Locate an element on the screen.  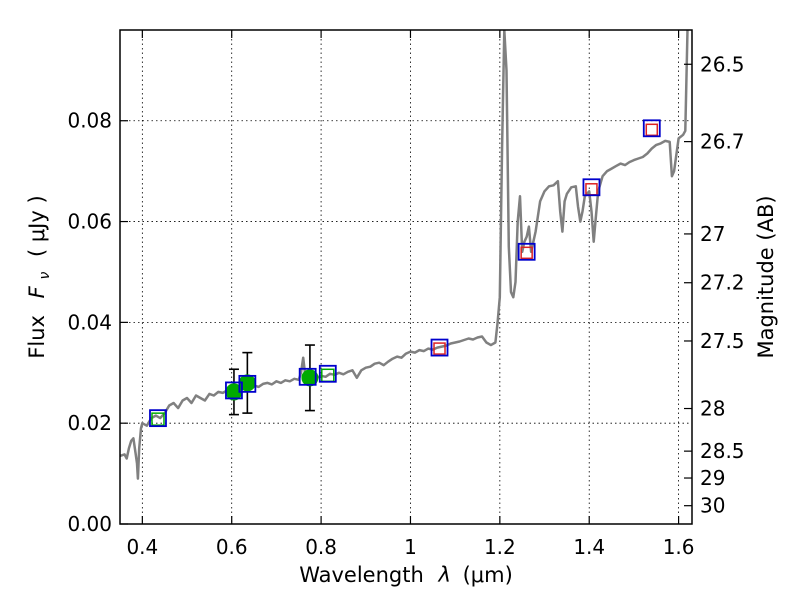
y2-tick-label: 26.7 is located at coordinates (722, 142).